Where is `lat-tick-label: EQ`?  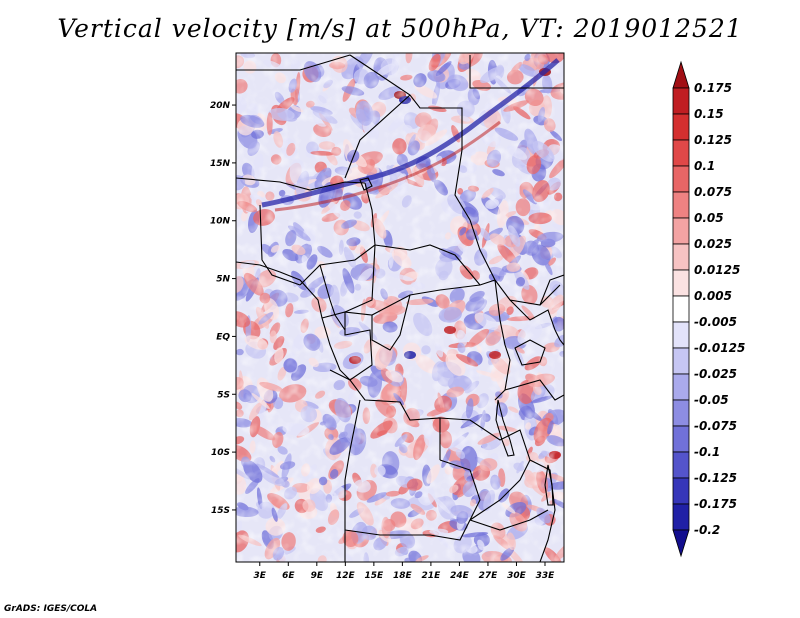
lat-tick-label: EQ is located at coordinates (223, 337).